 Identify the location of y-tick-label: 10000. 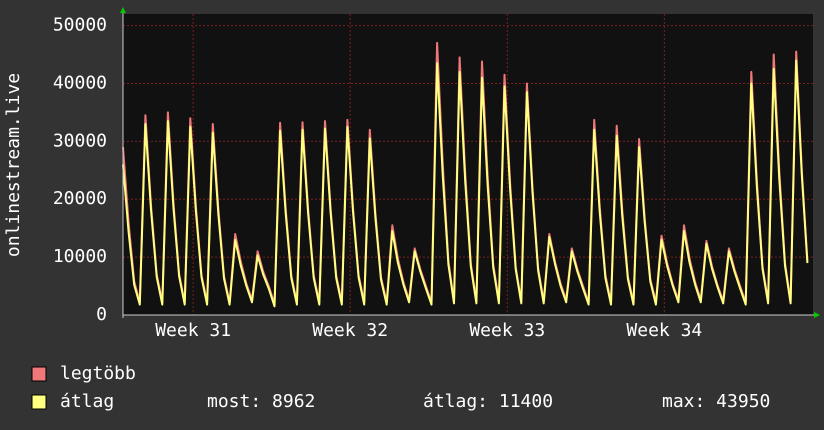
(80, 256).